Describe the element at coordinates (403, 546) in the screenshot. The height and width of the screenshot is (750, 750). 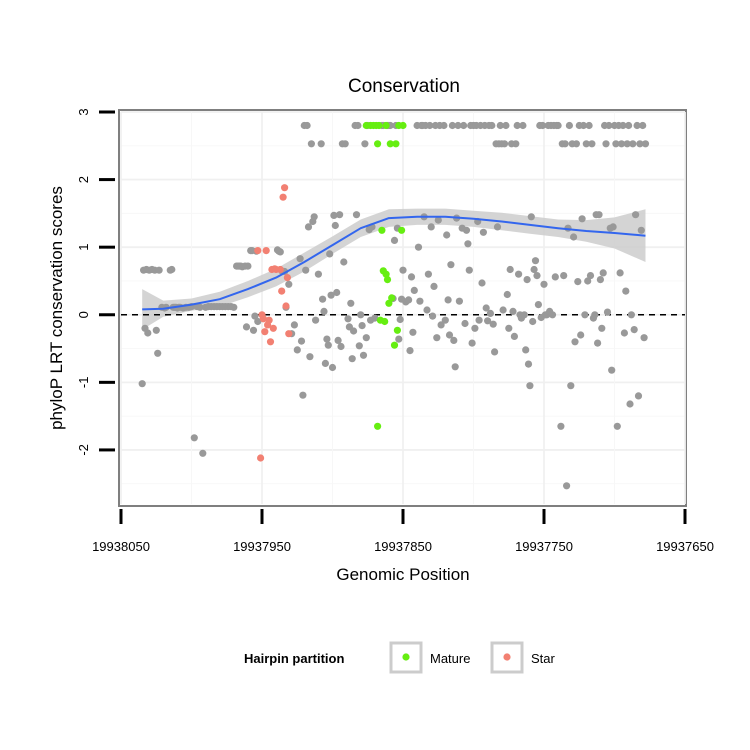
I see `x-tick-label: 19937850` at that location.